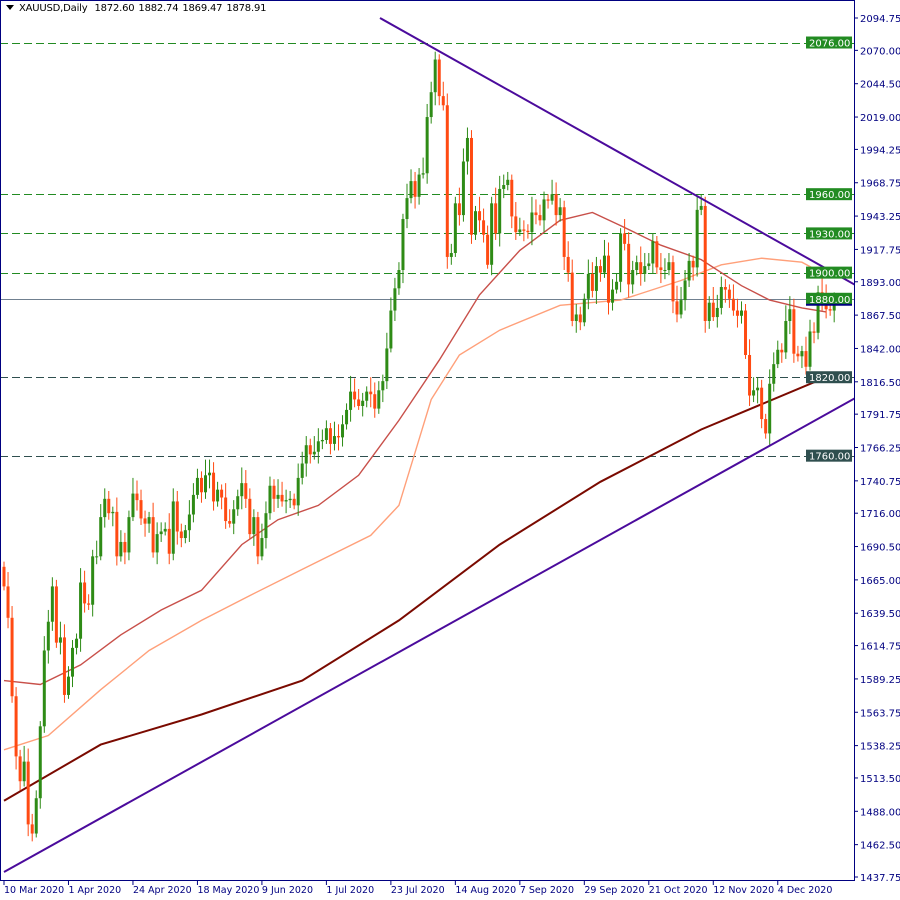 The image size is (900, 900). I want to click on x-tick-label: 12 Nov 2020, so click(743, 890).